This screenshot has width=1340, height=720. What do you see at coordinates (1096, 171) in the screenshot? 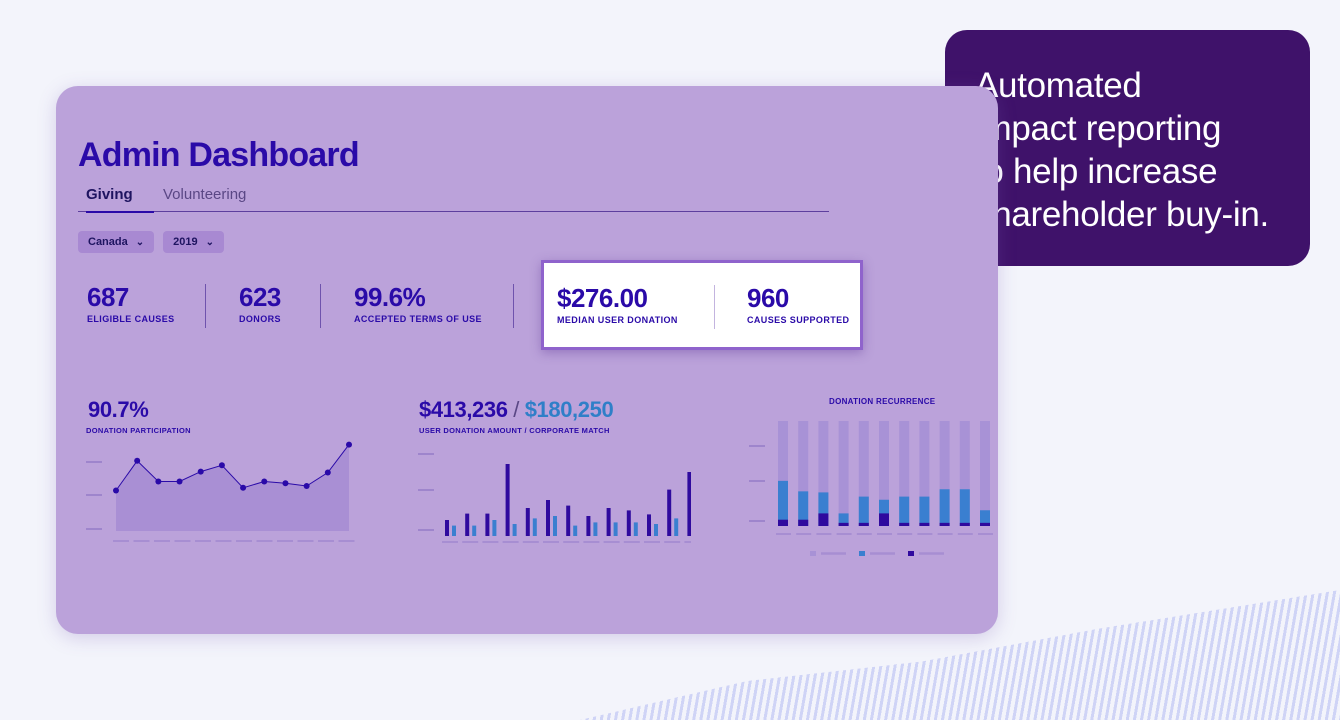
I see `callout-line: to help increase` at bounding box center [1096, 171].